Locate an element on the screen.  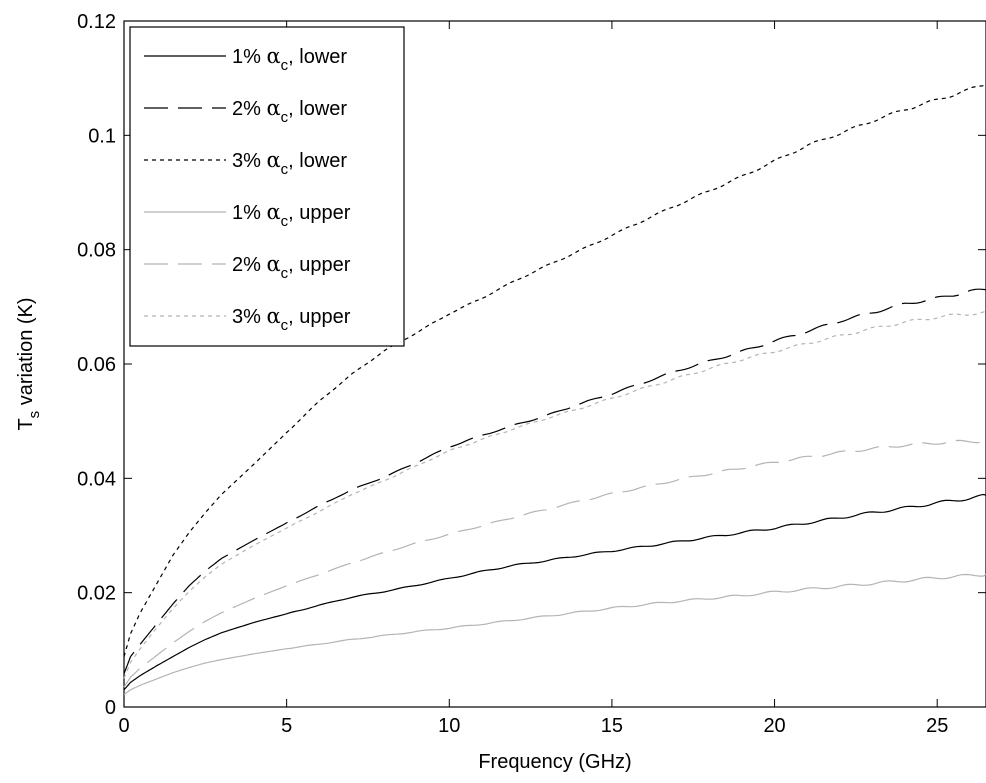
legend-label-6: 3% αc, upper is located at coordinates (291, 319).